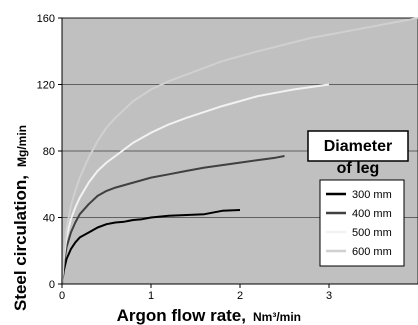 This screenshot has height=325, width=418. Describe the element at coordinates (46, 86) in the screenshot. I see `y-tick-label: 120` at that location.